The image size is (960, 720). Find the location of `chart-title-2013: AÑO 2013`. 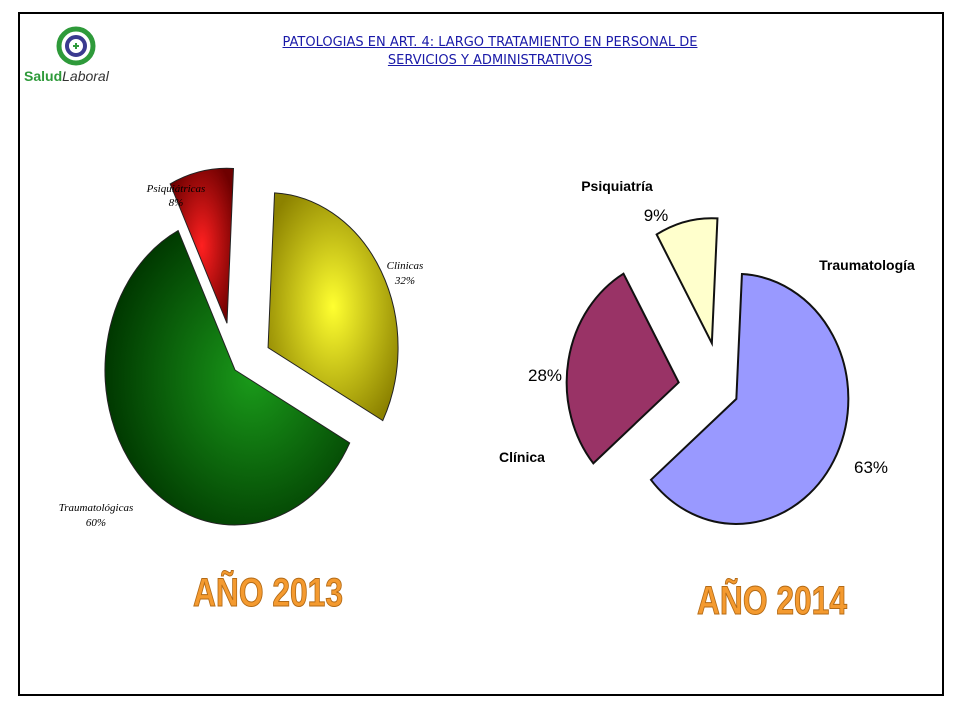

chart-title-2013: AÑO 2013 is located at coordinates (268, 592).